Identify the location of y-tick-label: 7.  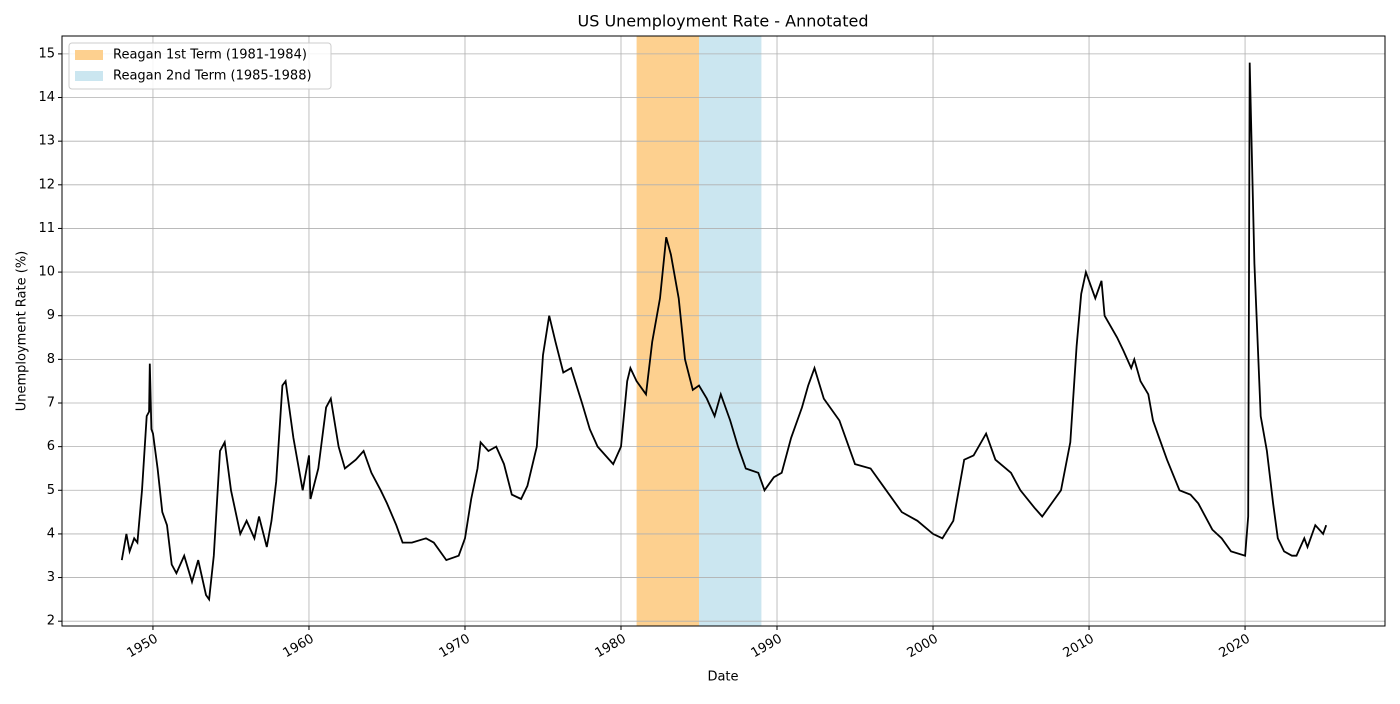
(51, 403).